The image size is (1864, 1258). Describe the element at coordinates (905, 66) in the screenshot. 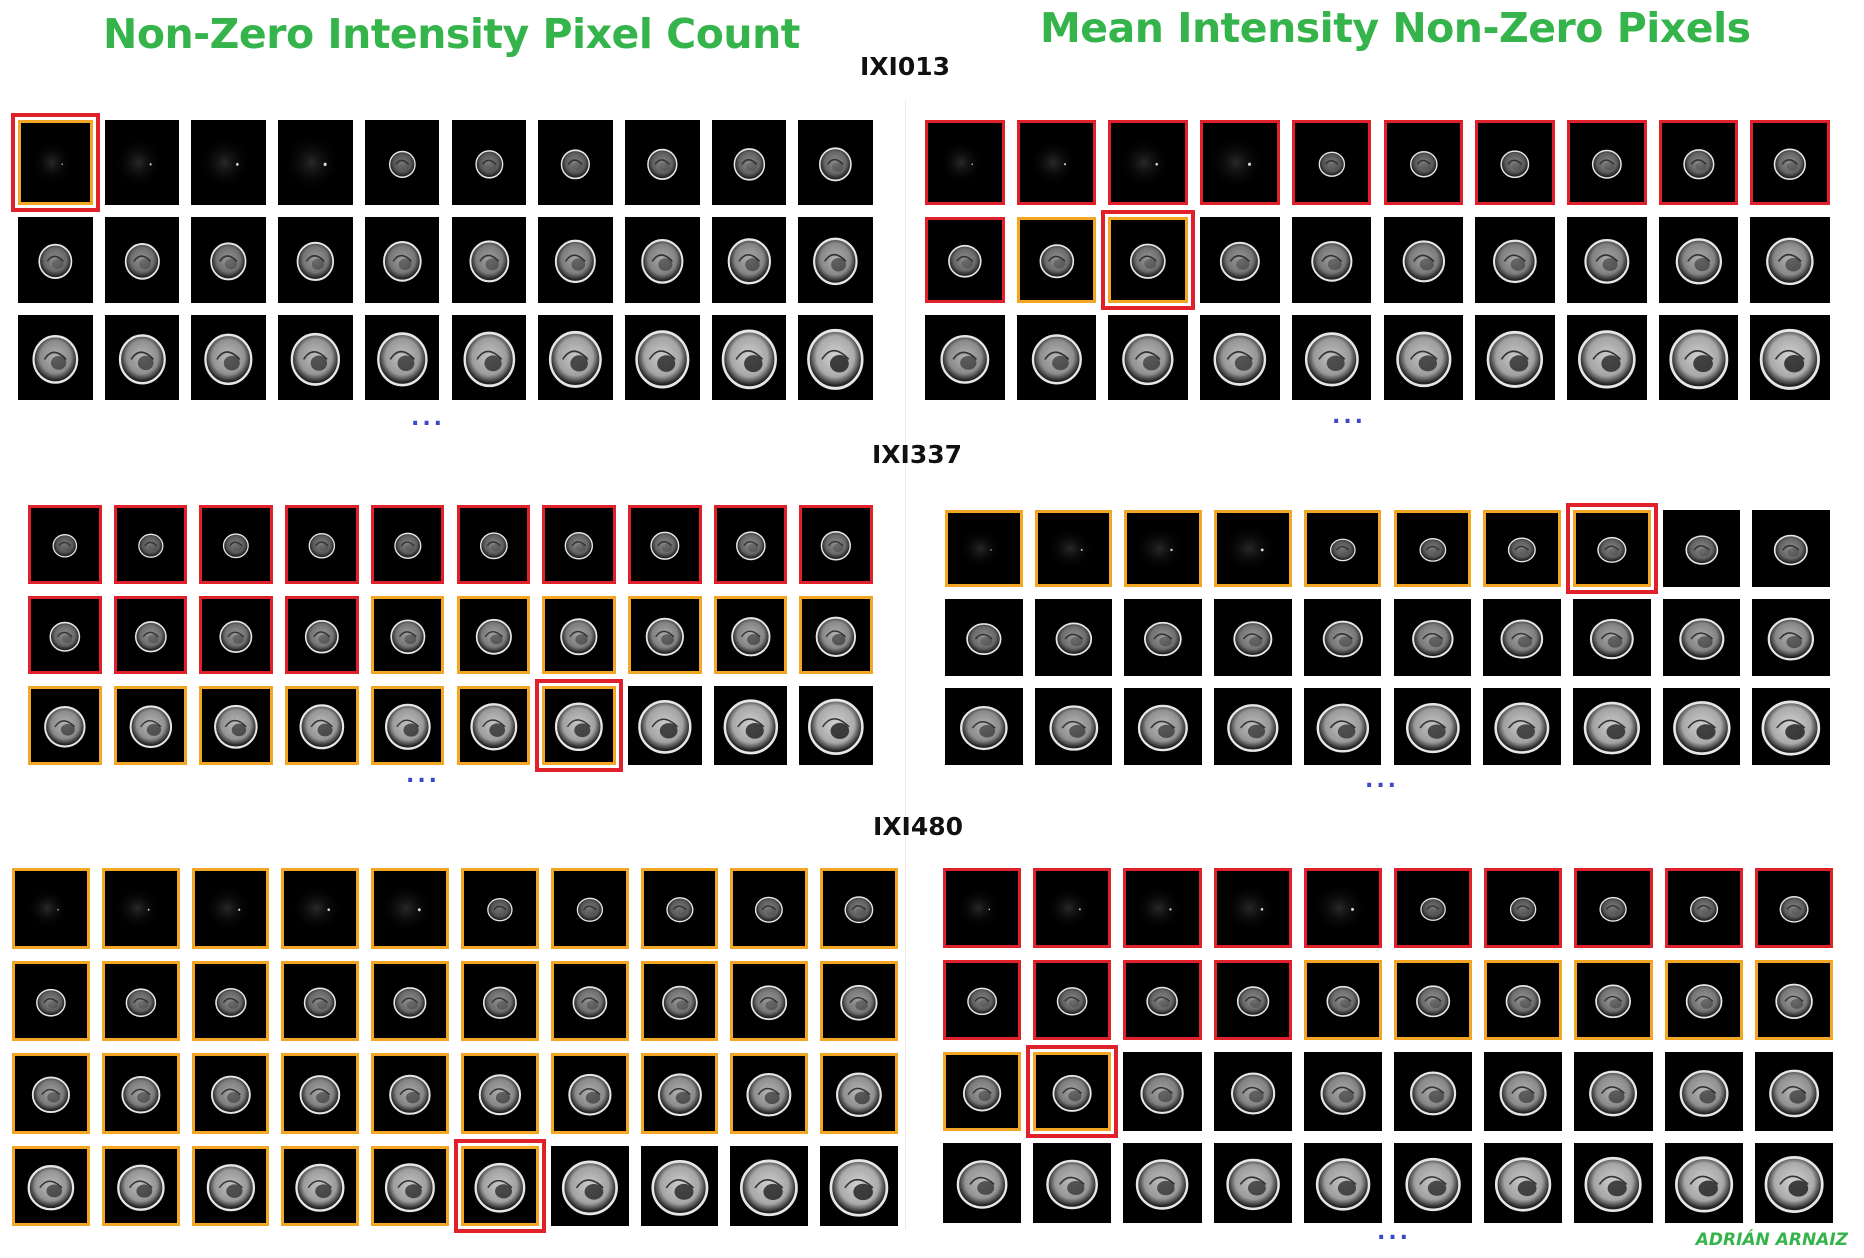

I see `subject-label-ixi013: IXI013` at that location.